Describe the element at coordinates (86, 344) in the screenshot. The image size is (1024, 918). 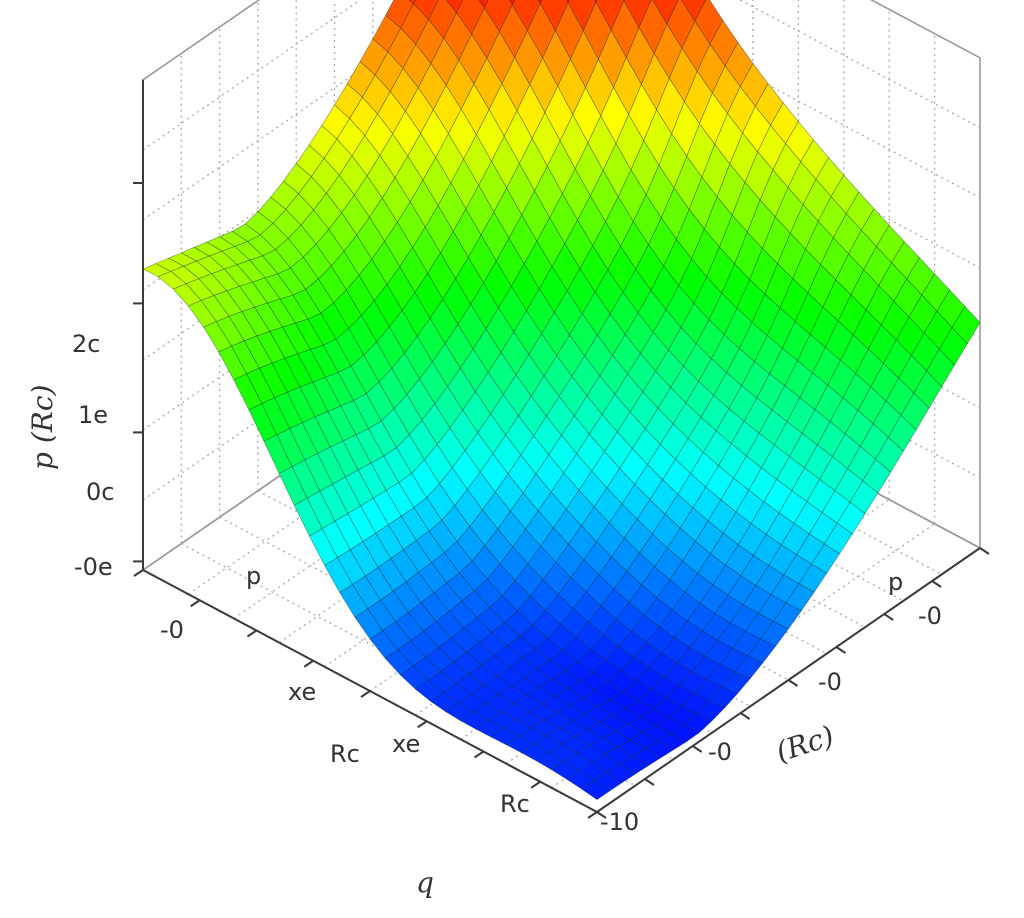
I see `z-tick-label: 2c` at that location.